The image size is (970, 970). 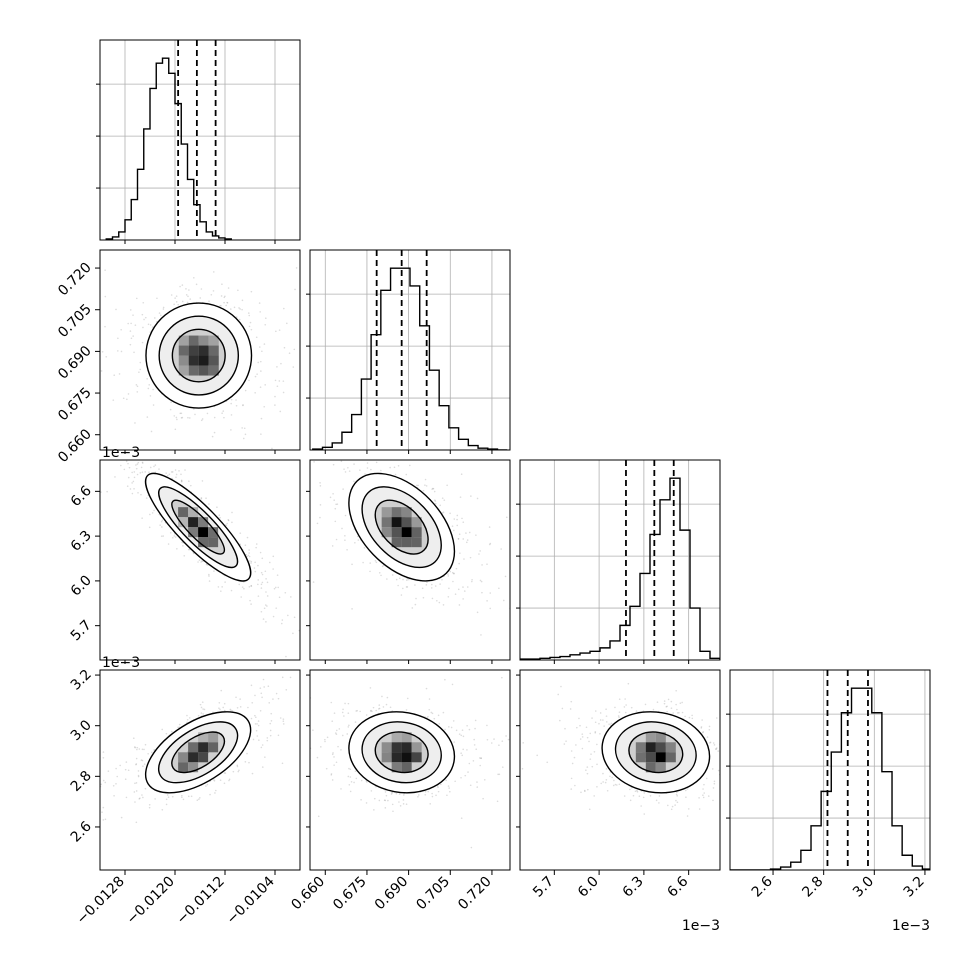 I want to click on panel-content, so click(x=387, y=522).